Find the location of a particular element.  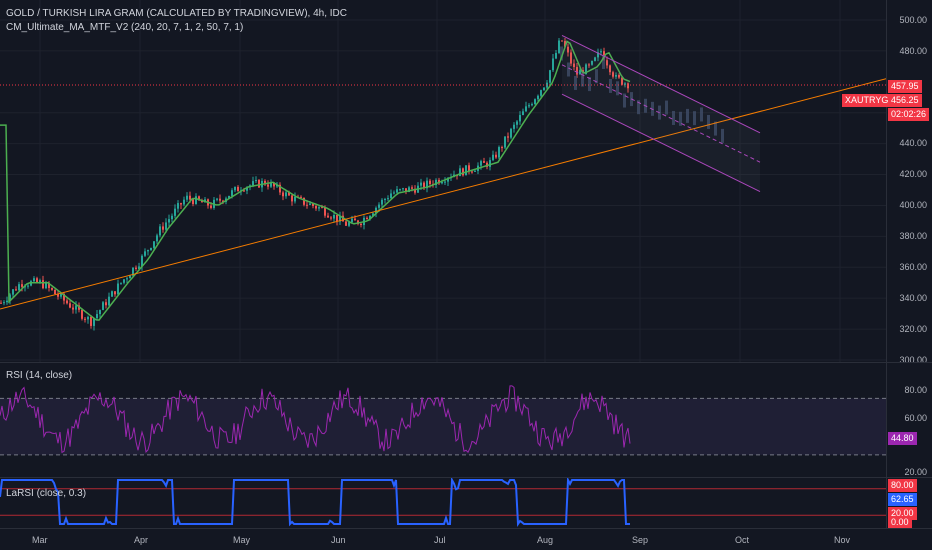

larsi-line is located at coordinates (315, 503).